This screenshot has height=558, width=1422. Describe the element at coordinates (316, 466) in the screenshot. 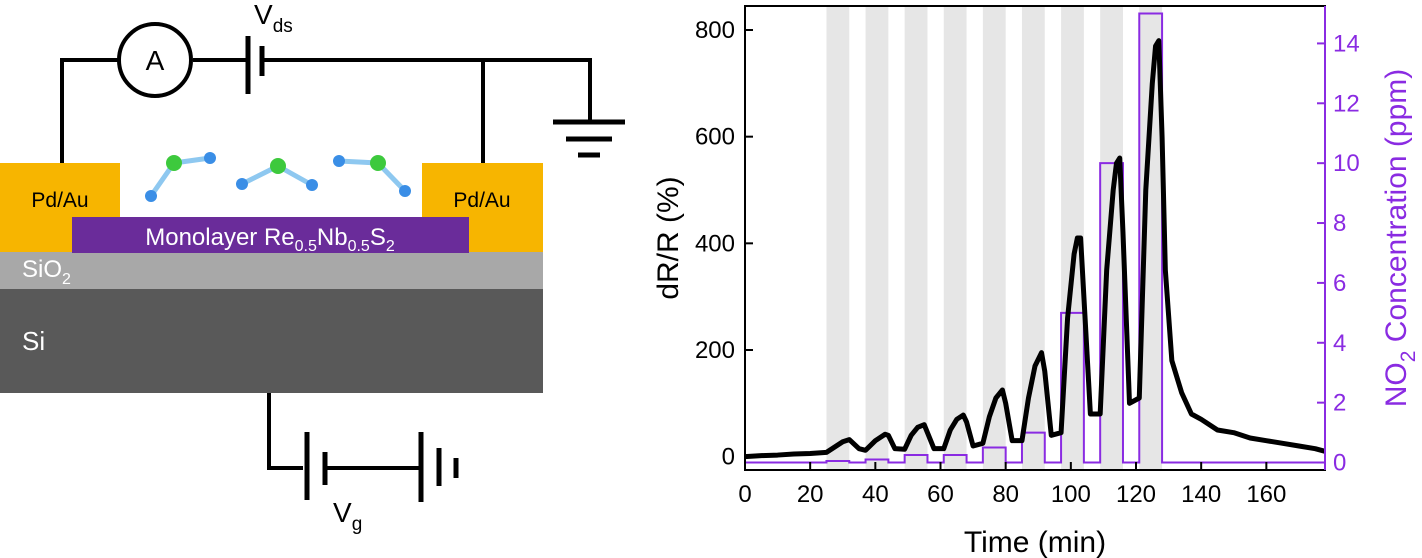

I see `vg-battery` at that location.